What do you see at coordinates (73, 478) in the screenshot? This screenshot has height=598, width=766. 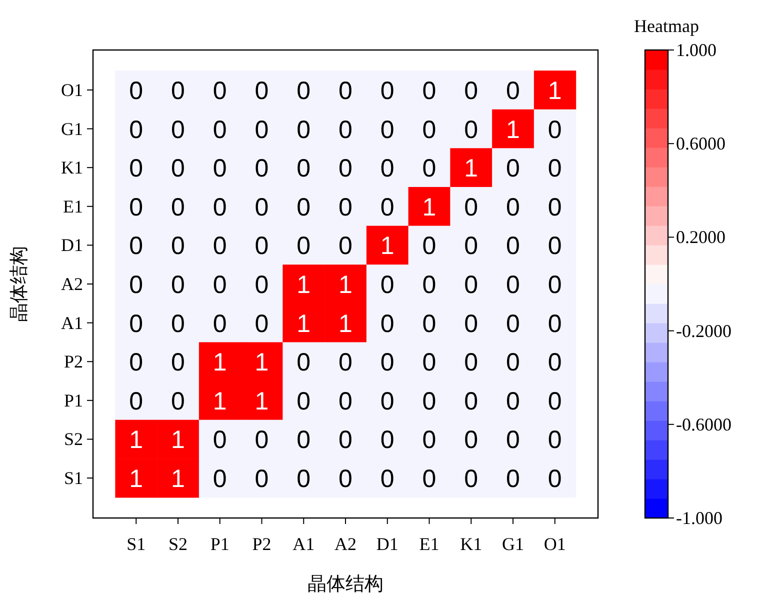 I see `y-tick-label: S1` at bounding box center [73, 478].